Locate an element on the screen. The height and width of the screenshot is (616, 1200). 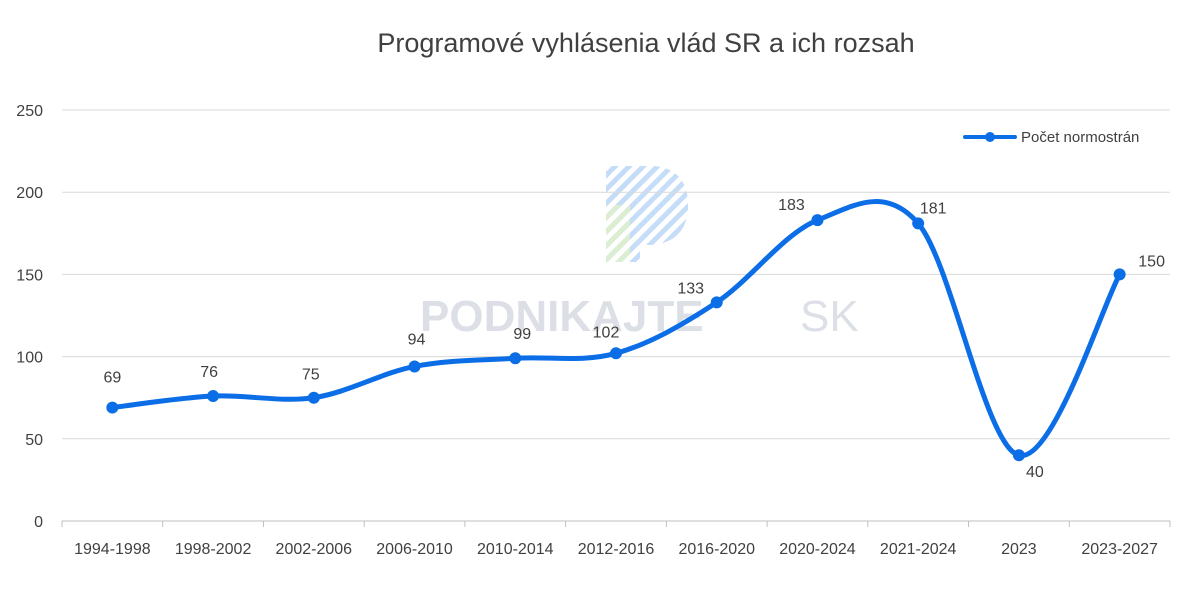
x-tick-label: 2023-2027 is located at coordinates (1119, 549).